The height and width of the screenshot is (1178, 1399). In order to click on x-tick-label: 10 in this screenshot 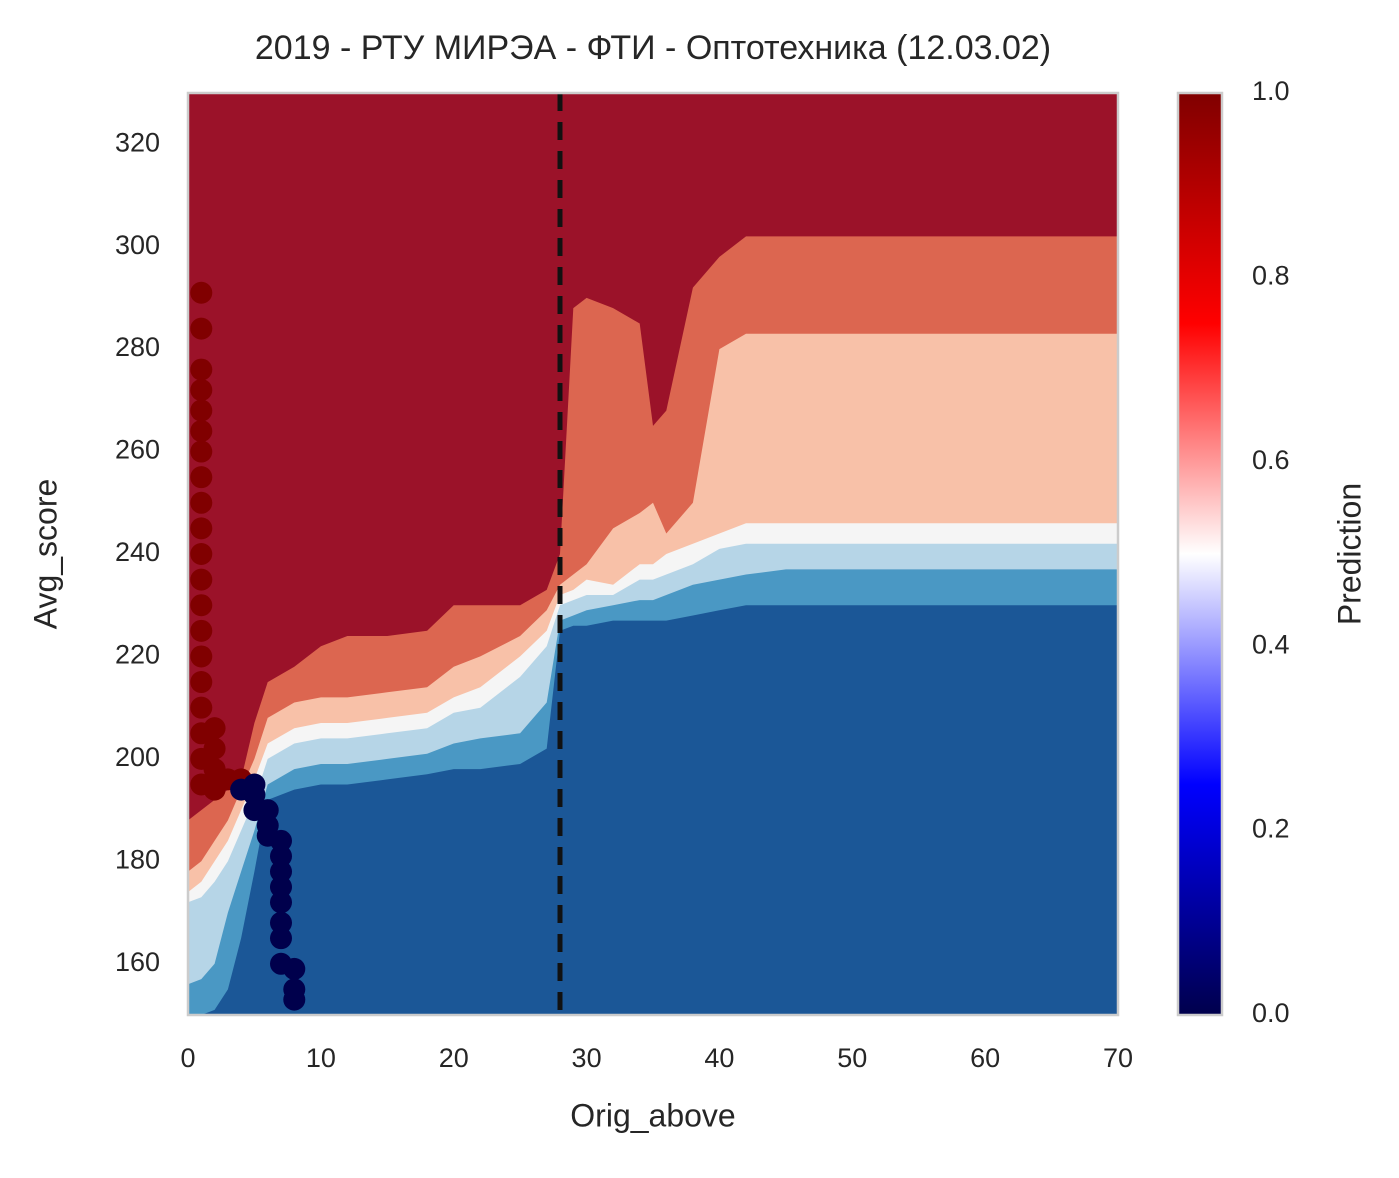, I will do `click(321, 1058)`.